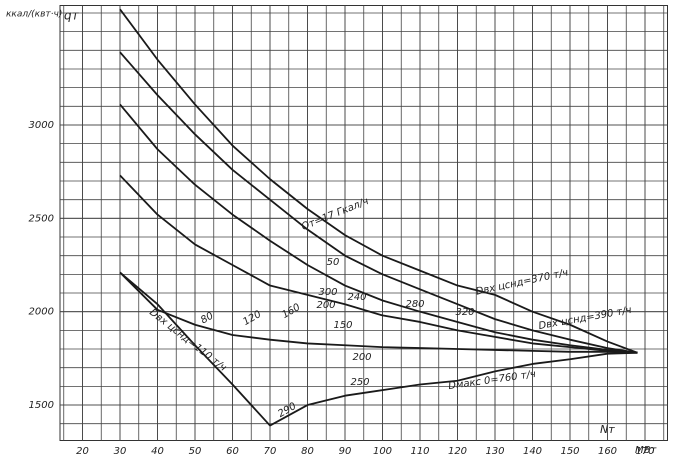 The image size is (676, 460). Describe the element at coordinates (72, 16) in the screenshot. I see `y-symbol: qт` at that location.